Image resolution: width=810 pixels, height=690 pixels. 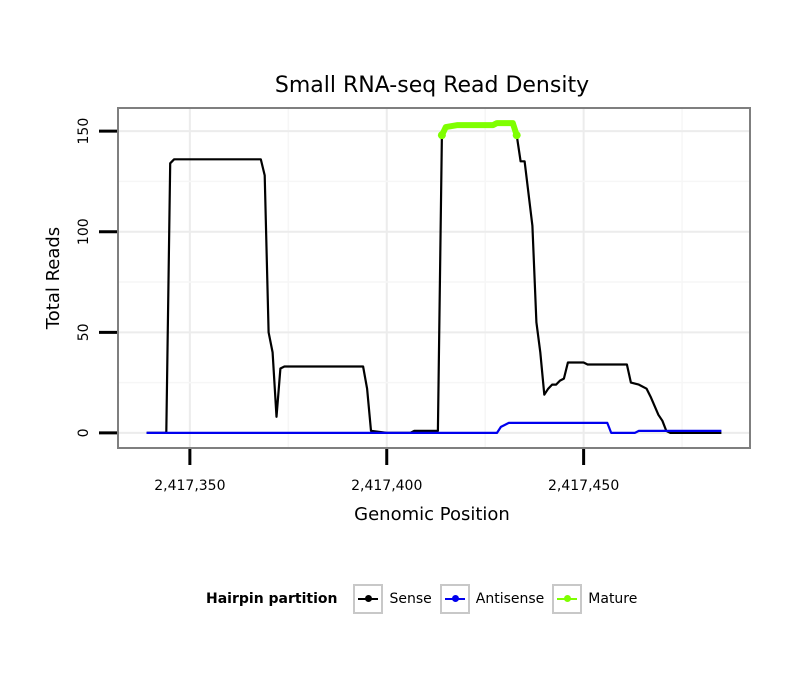 What do you see at coordinates (510, 599) in the screenshot?
I see `legend-label-antisense: Antisense` at bounding box center [510, 599].